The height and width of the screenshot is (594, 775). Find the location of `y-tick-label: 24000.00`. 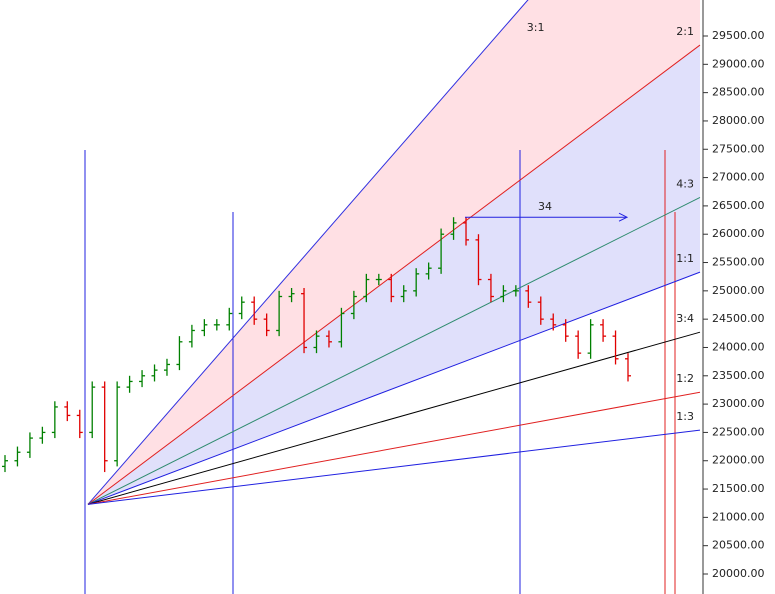

y-tick-label: 24000.00 is located at coordinates (738, 346).